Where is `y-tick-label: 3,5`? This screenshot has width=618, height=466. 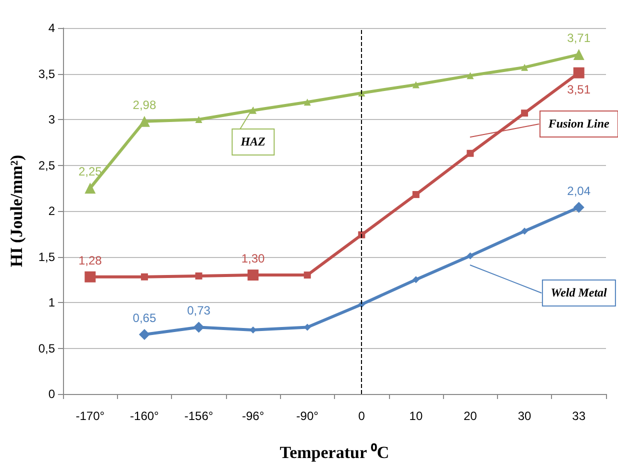 y-tick-label: 3,5 is located at coordinates (47, 73).